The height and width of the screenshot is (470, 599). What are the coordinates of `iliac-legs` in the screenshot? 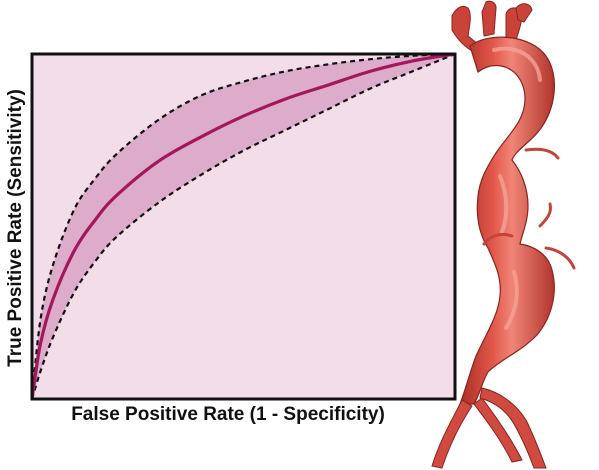 It's located at (489, 428).